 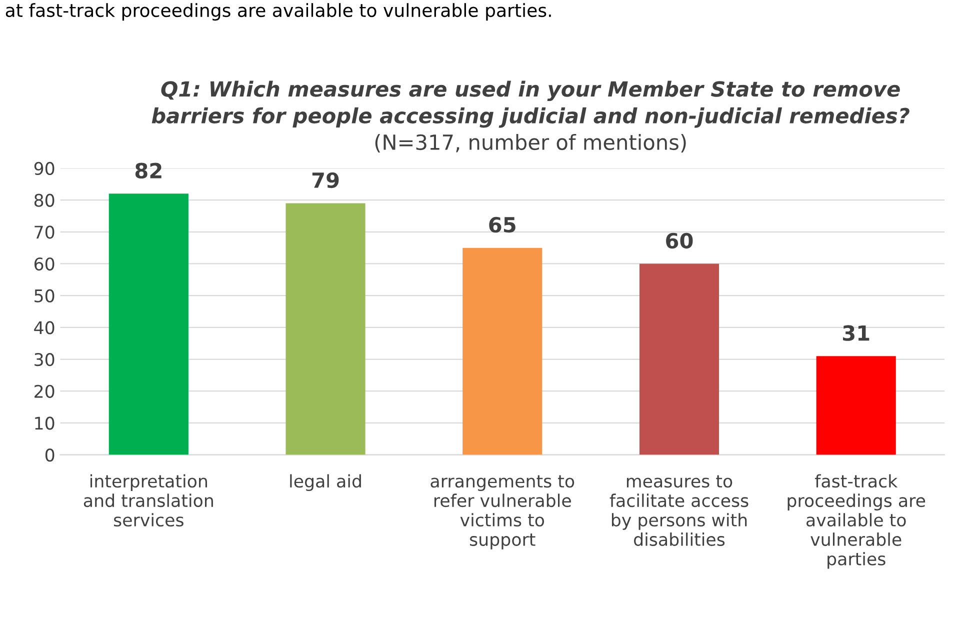 I want to click on y-tick-label: 80, so click(x=44, y=200).